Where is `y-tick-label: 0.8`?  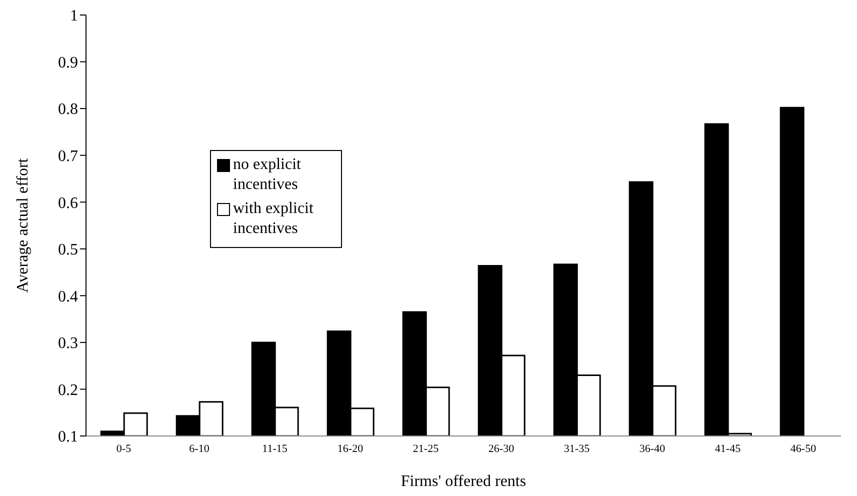
y-tick-label: 0.8 is located at coordinates (68, 109).